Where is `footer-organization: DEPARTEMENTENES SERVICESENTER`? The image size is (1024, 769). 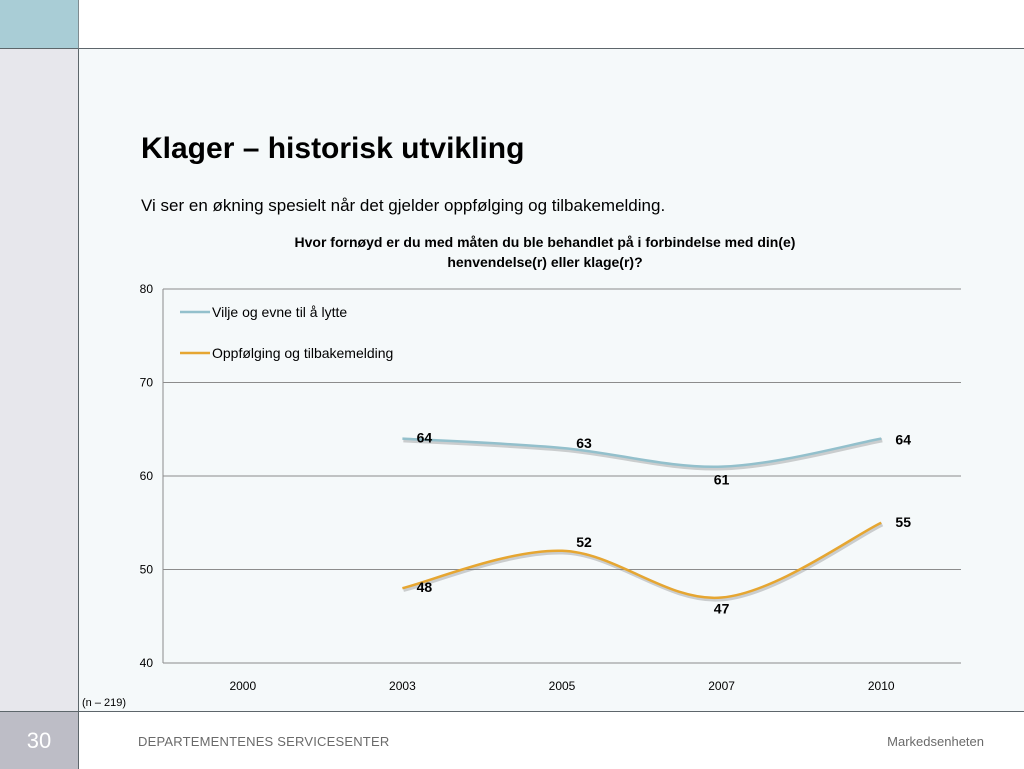
footer-organization: DEPARTEMENTENES SERVICESENTER is located at coordinates (264, 741).